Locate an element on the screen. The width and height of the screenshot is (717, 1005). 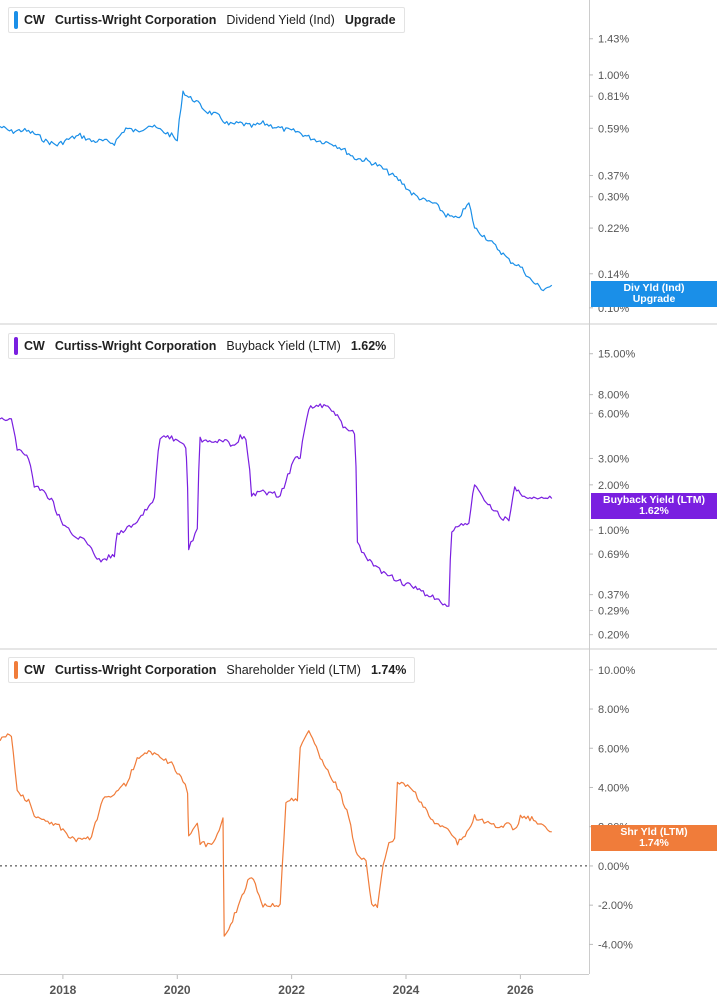
y-tick-label: 0.00% is located at coordinates (613, 867).